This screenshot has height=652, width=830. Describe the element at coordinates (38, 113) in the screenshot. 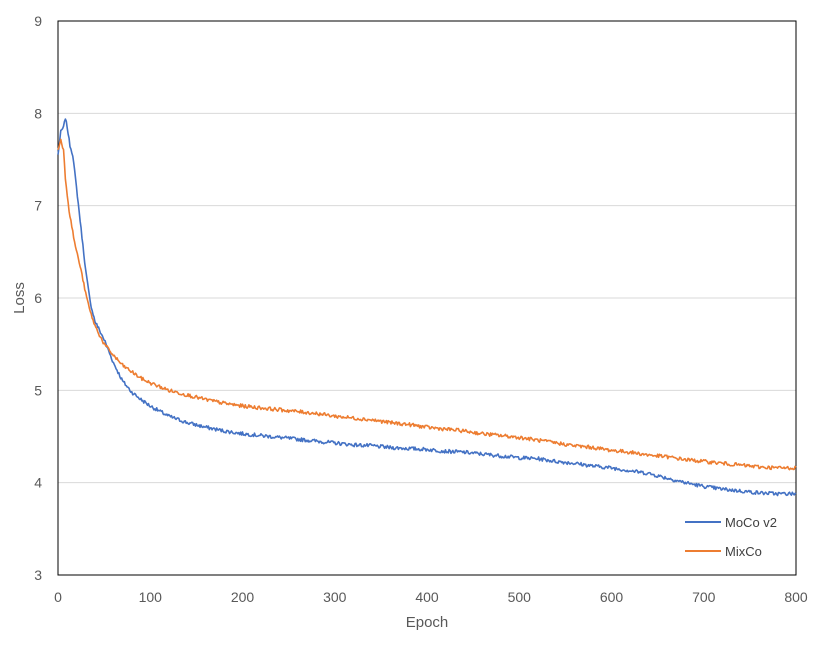

I see `y-tick-label: 8` at that location.